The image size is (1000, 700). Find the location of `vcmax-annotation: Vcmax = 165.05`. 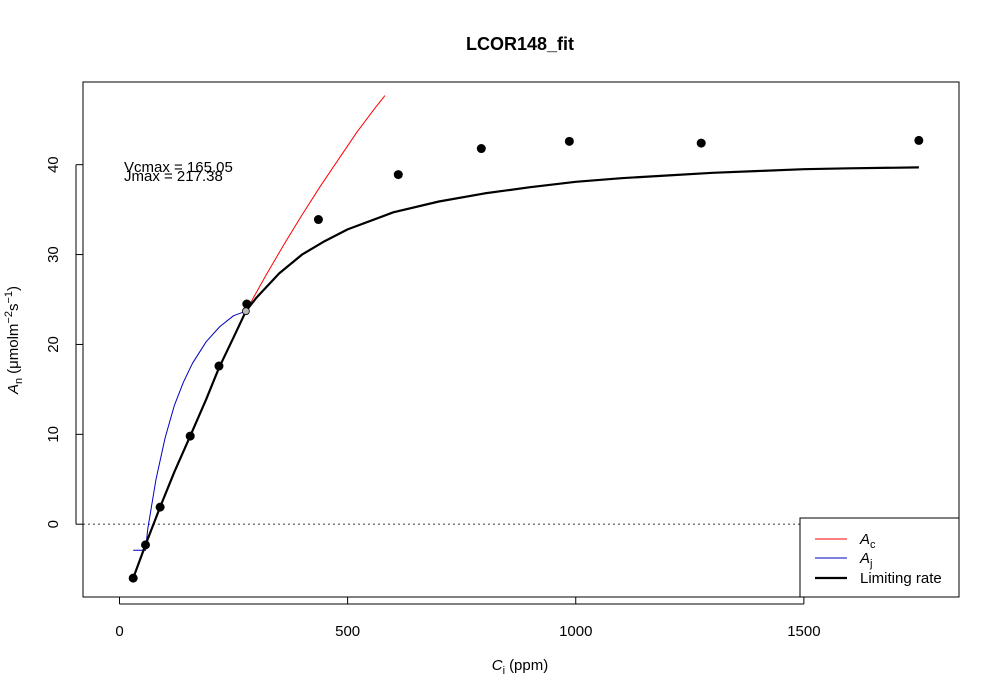

vcmax-annotation: Vcmax = 165.05 is located at coordinates (178, 167).